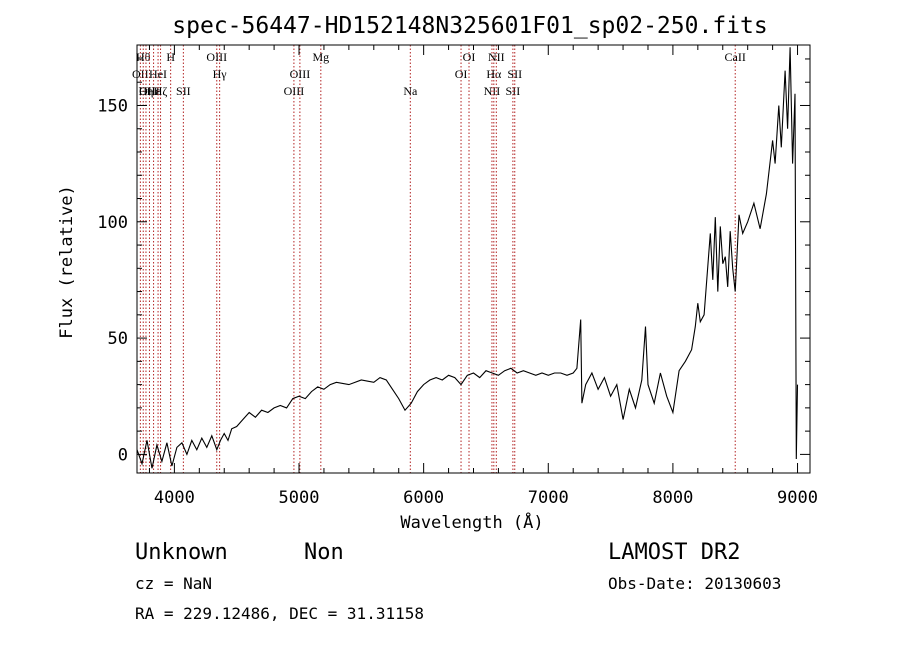 Image resolution: width=900 pixels, height=649 pixels. I want to click on line-label-0: OII, so click(140, 74).